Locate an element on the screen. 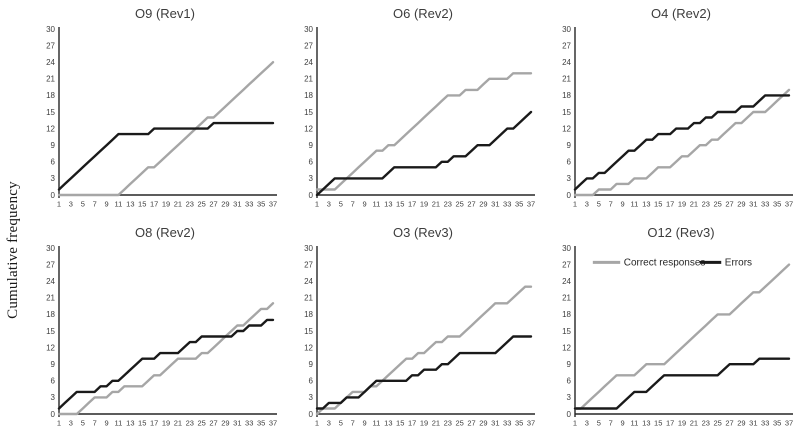 The height and width of the screenshot is (438, 802). x-tick-label: 29 is located at coordinates (225, 204).